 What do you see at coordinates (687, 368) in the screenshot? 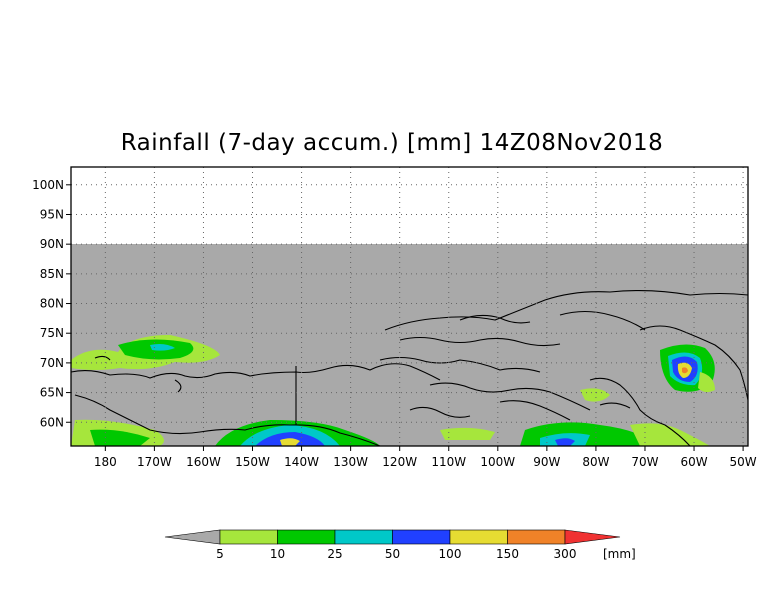
I see `precip-baffin` at bounding box center [687, 368].